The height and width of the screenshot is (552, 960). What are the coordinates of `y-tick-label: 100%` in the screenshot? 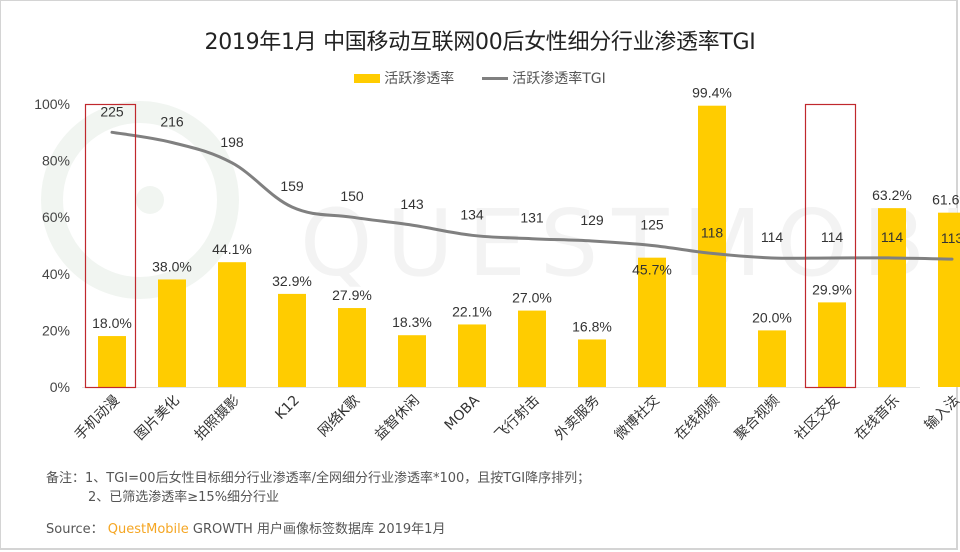 It's located at (52, 104).